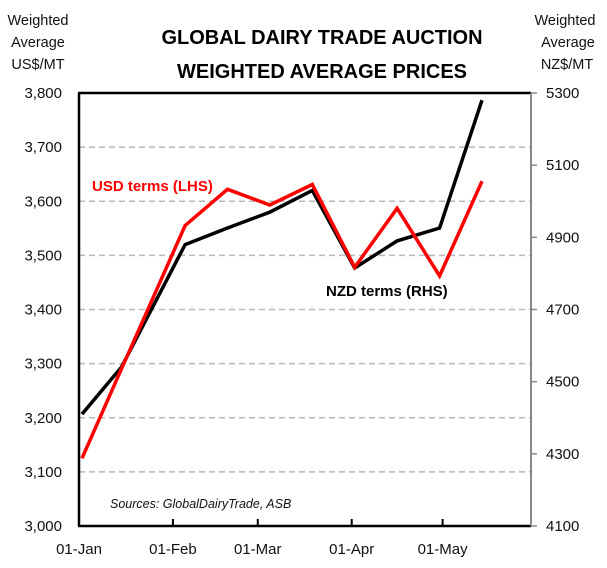 This screenshot has width=607, height=568. Describe the element at coordinates (43, 472) in the screenshot. I see `left-tick-label: 3,100` at that location.